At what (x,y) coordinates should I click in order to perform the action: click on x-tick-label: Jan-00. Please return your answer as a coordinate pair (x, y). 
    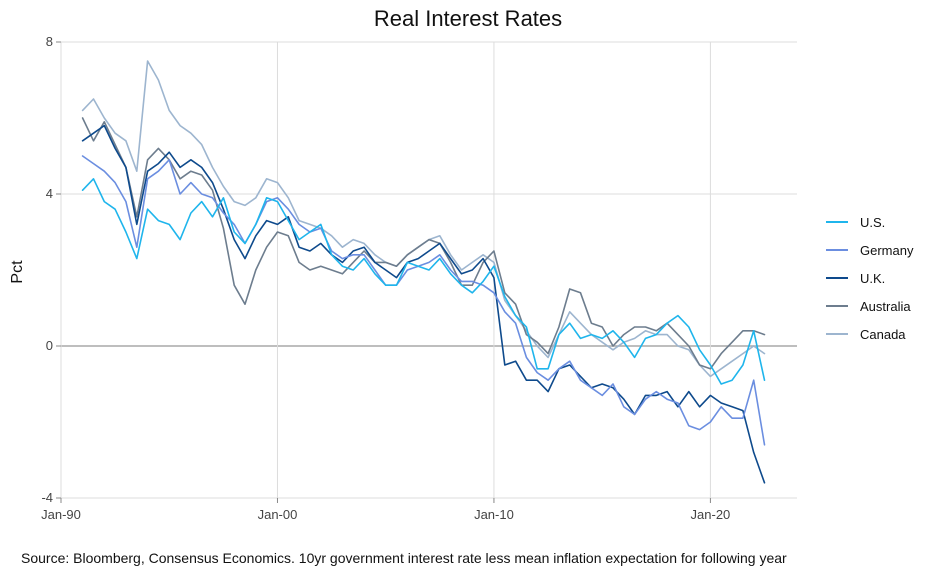
    Looking at the image, I should click on (278, 514).